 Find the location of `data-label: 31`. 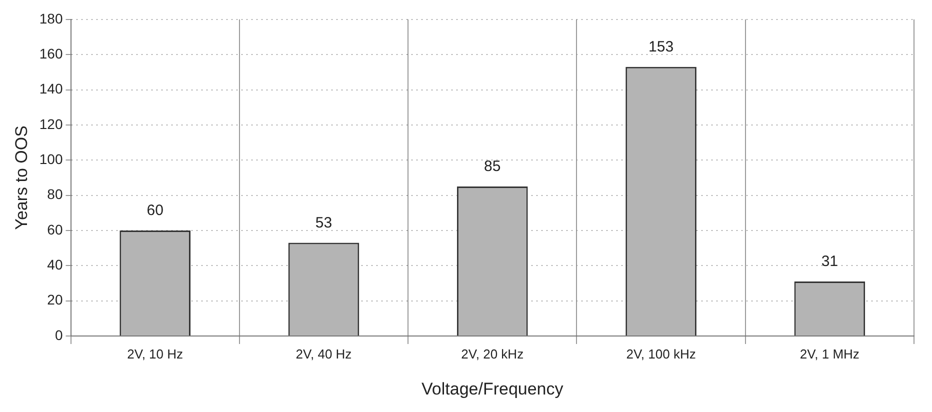

data-label: 31 is located at coordinates (829, 261).